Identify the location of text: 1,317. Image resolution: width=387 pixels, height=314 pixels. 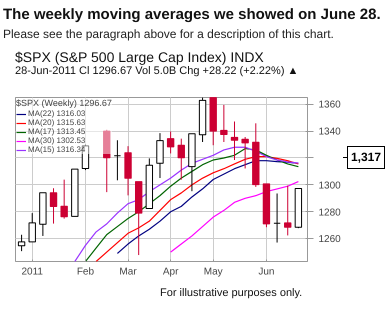
(366, 158).